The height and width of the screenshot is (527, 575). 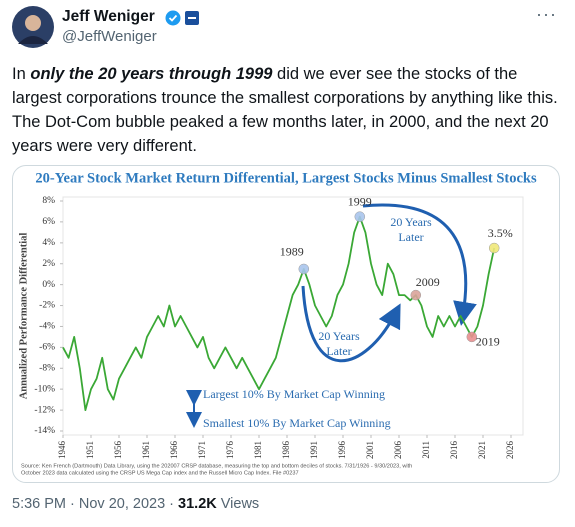 I want to click on y-tick-label: 6%, so click(x=48, y=222).